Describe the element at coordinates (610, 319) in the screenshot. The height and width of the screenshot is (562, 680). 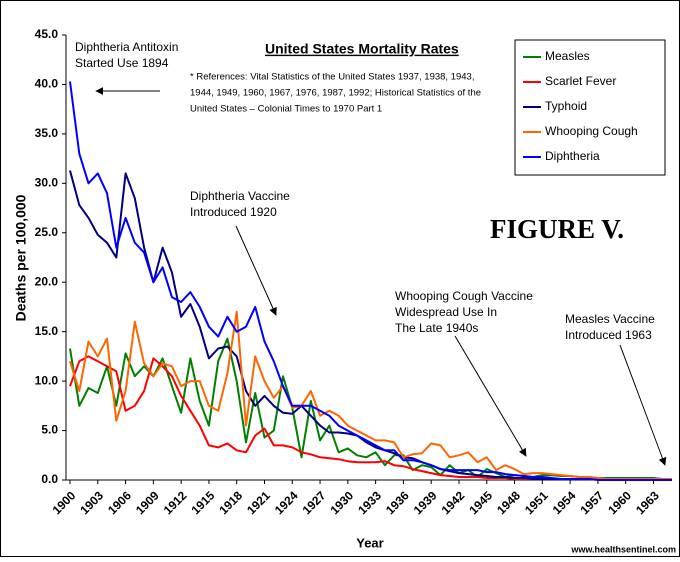
I see `annotation: Measles Vaccine` at that location.